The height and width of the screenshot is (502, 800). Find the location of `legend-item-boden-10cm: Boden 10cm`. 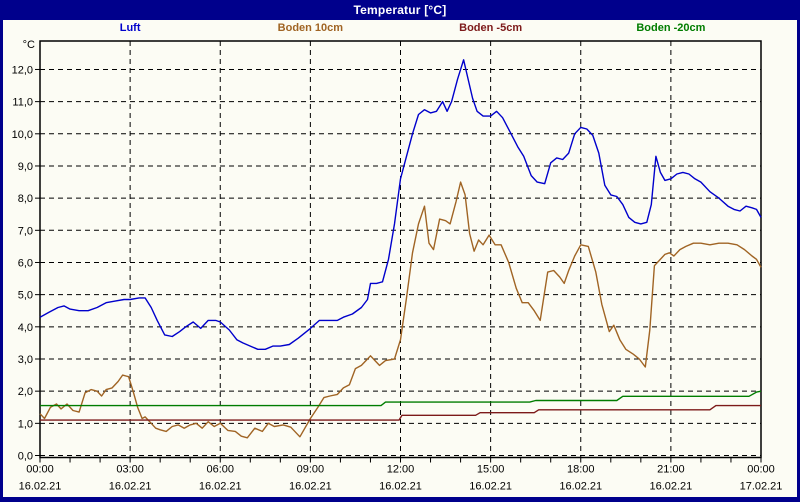

legend-item-boden-10cm: Boden 10cm is located at coordinates (310, 28).